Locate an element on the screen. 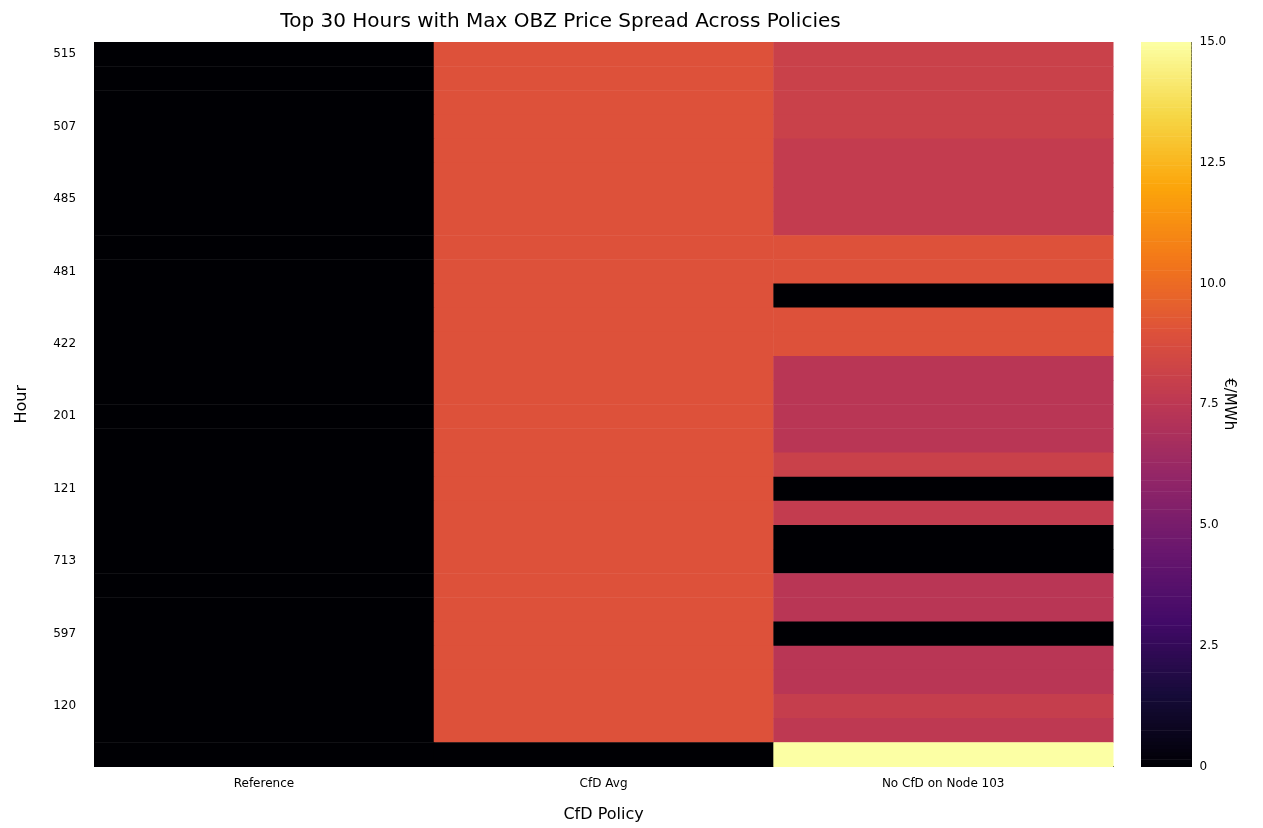  y-tick-label: 120 is located at coordinates (65, 705).